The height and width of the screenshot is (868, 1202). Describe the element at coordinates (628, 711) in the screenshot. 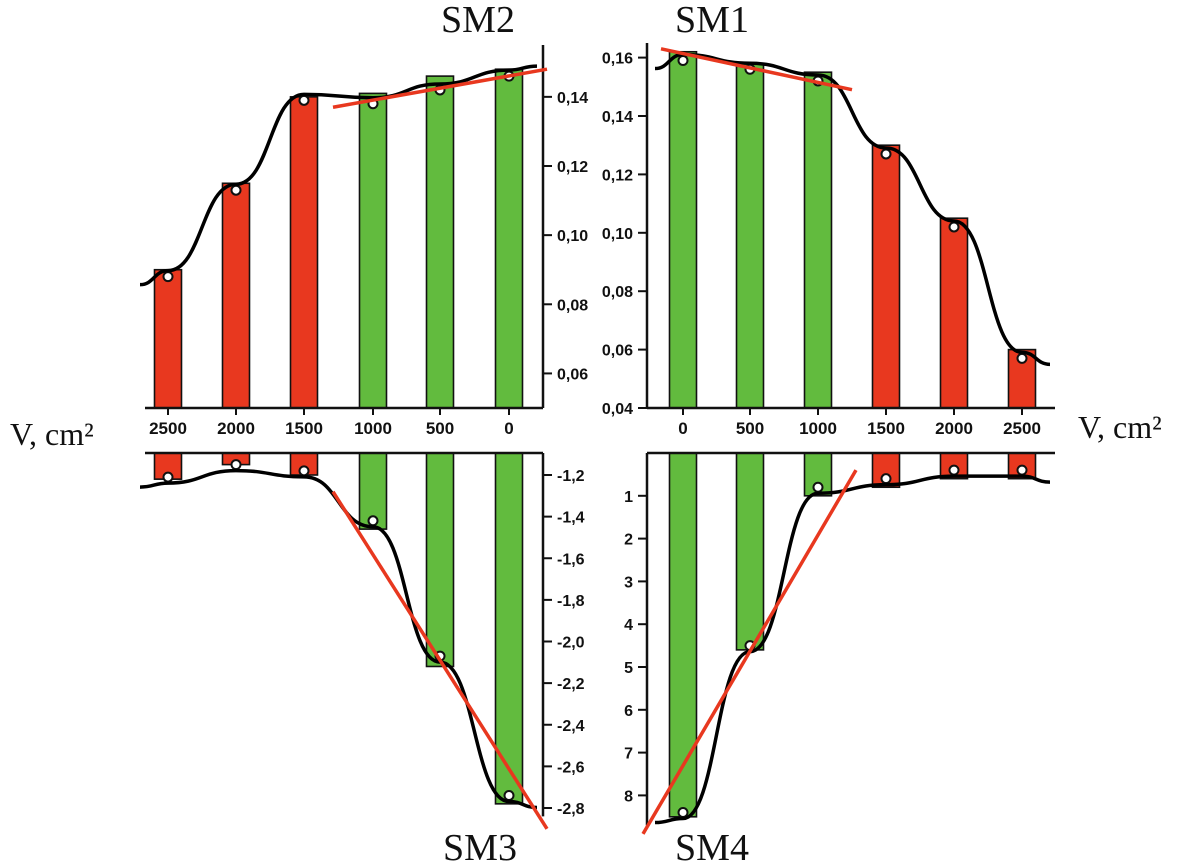

I see `y-tick-label: 6` at that location.